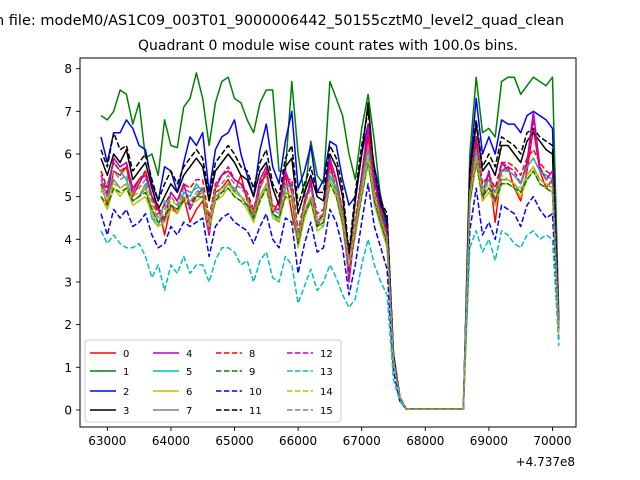 Image resolution: width=640 pixels, height=480 pixels. What do you see at coordinates (255, 392) in the screenshot?
I see `legend-label-10: 10` at bounding box center [255, 392].